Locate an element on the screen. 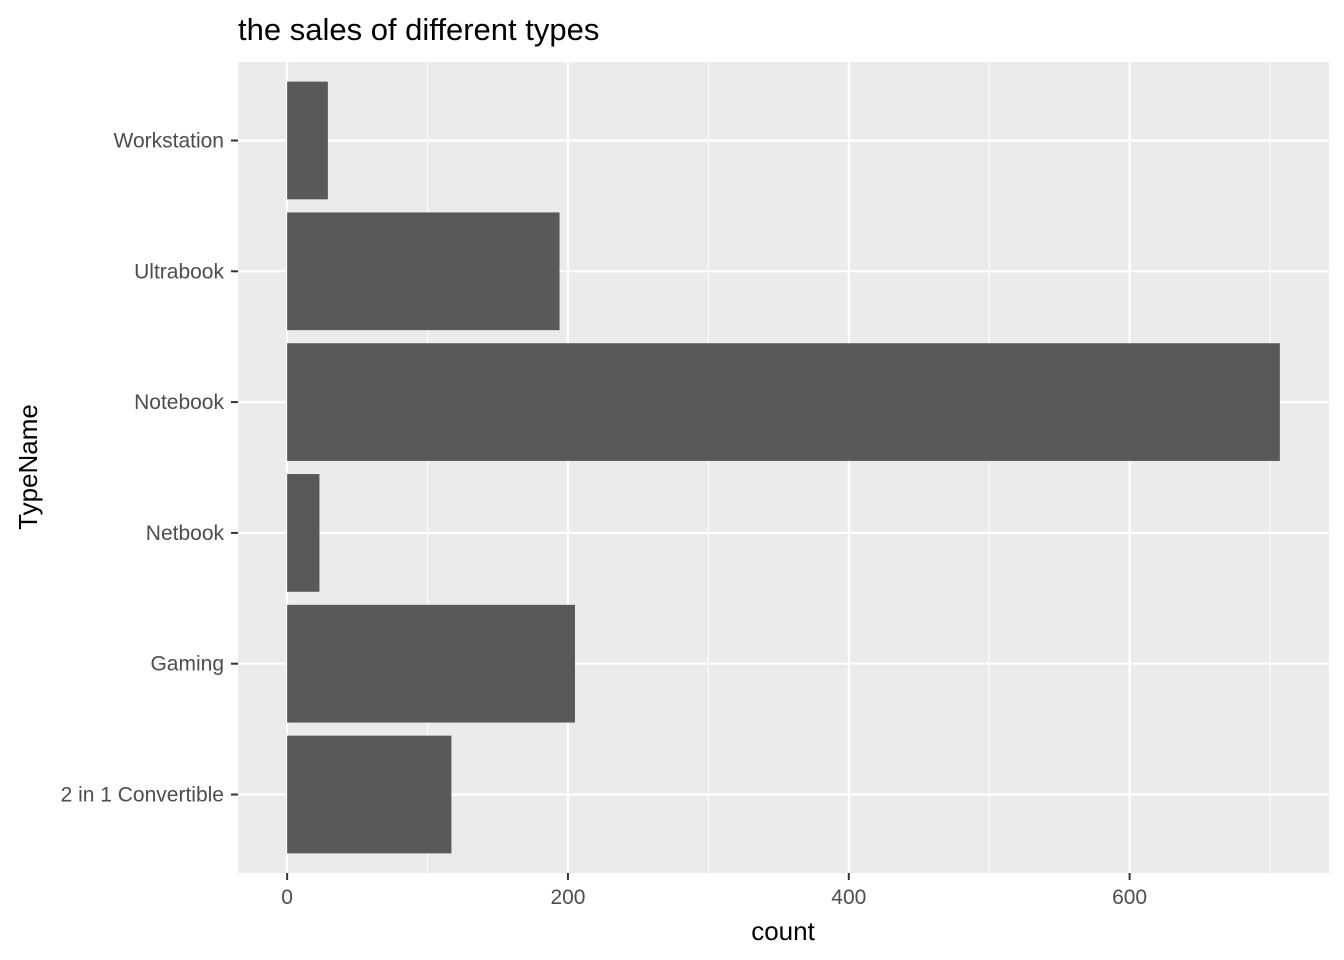 Image resolution: width=1344 pixels, height=960 pixels. chart-title: the sales of different types is located at coordinates (418, 29).